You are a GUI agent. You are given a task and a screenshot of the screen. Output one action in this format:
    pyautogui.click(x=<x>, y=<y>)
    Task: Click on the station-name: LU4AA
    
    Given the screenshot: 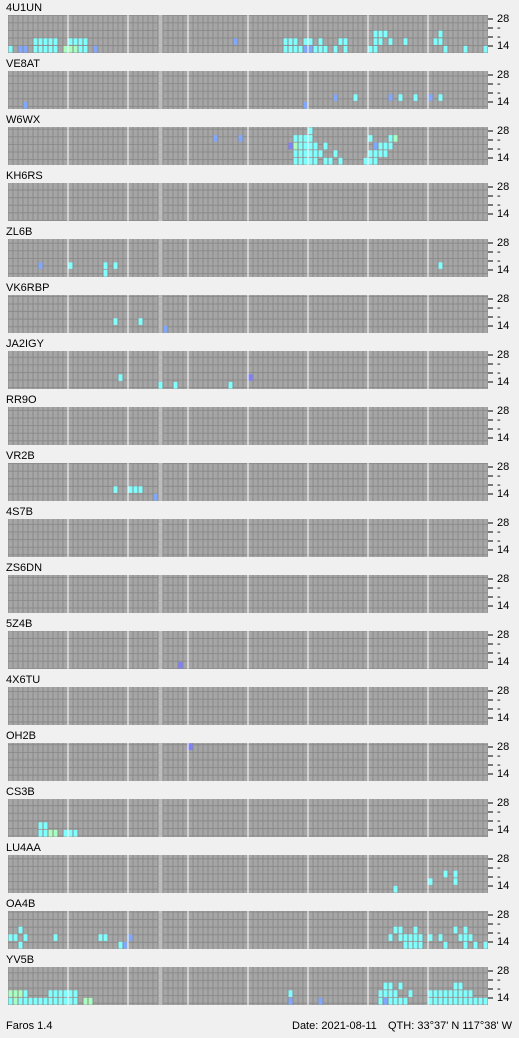 What is the action you would take?
    pyautogui.click(x=24, y=848)
    